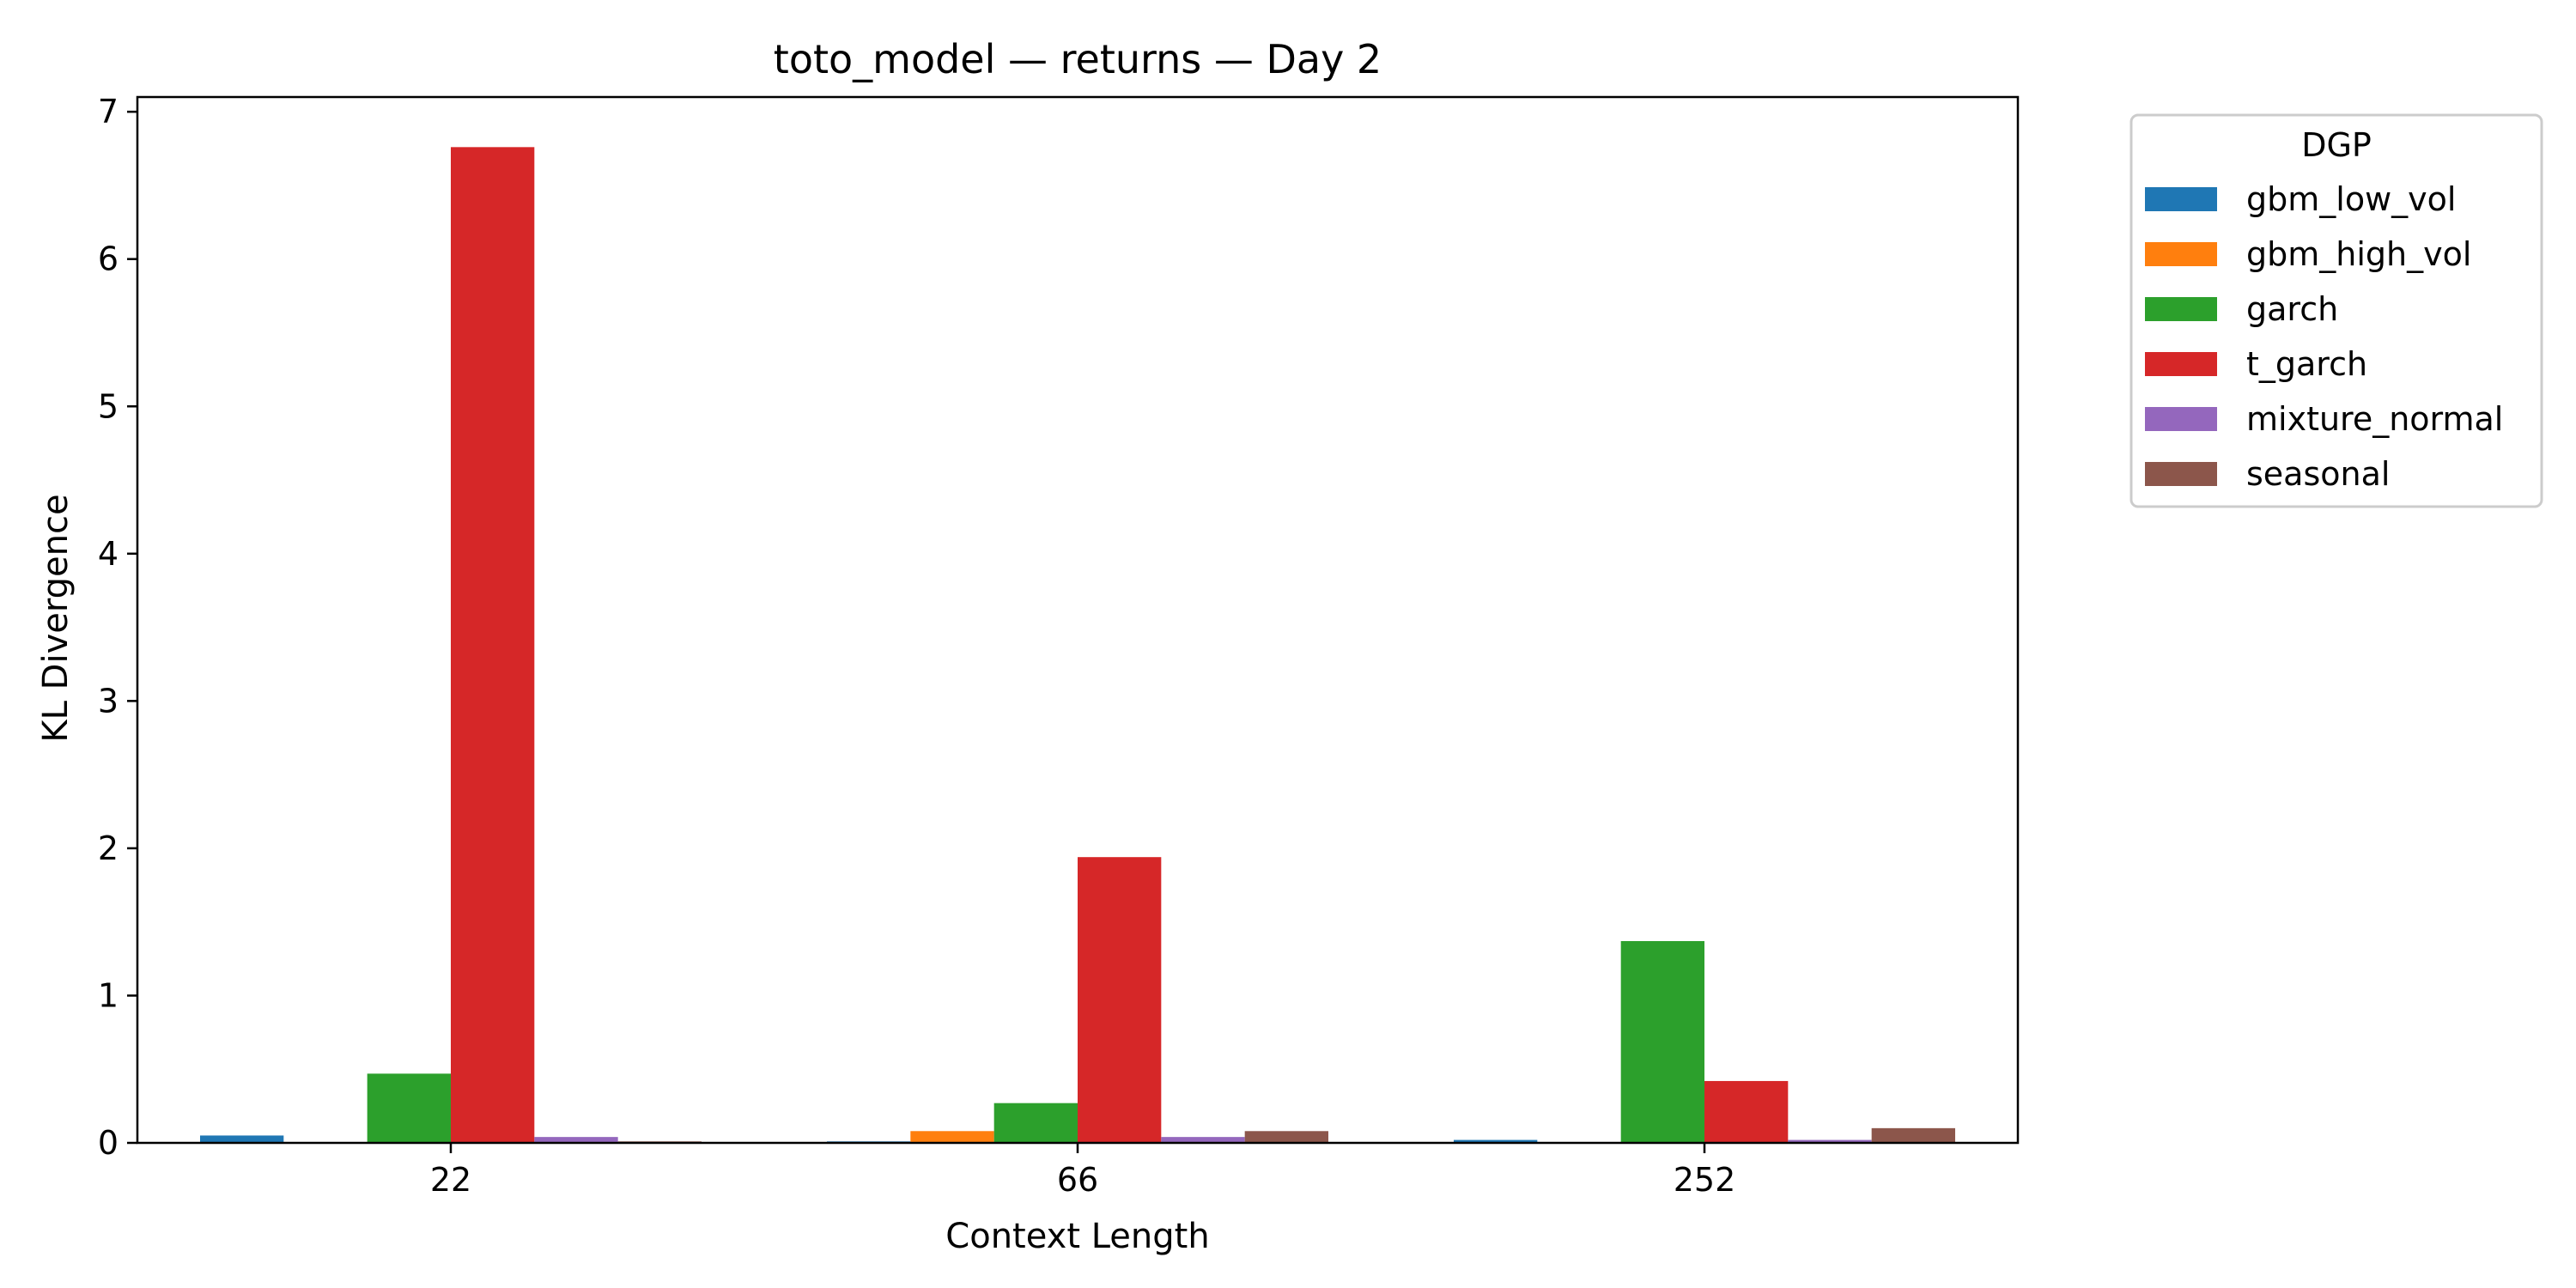 The width and height of the screenshot is (2576, 1288). Describe the element at coordinates (2358, 254) in the screenshot. I see `legend-label-gbm_high_vol: gbm_high_vol` at that location.